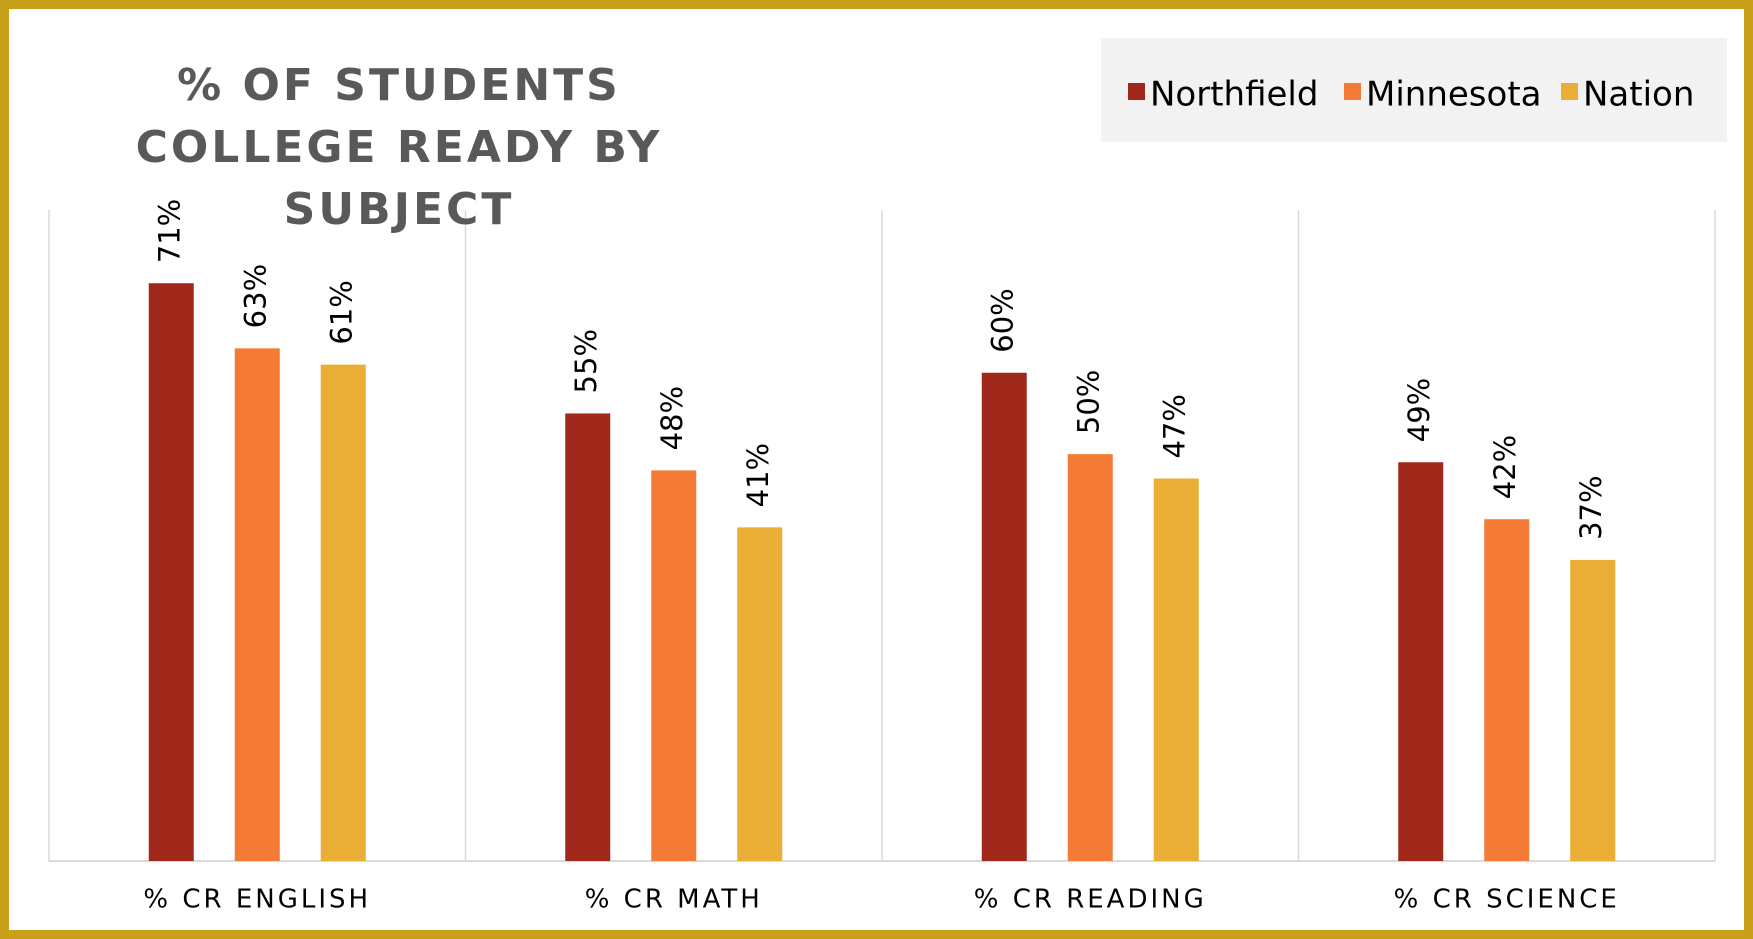 The width and height of the screenshot is (1753, 939). I want to click on data-label: 63%, so click(255, 296).